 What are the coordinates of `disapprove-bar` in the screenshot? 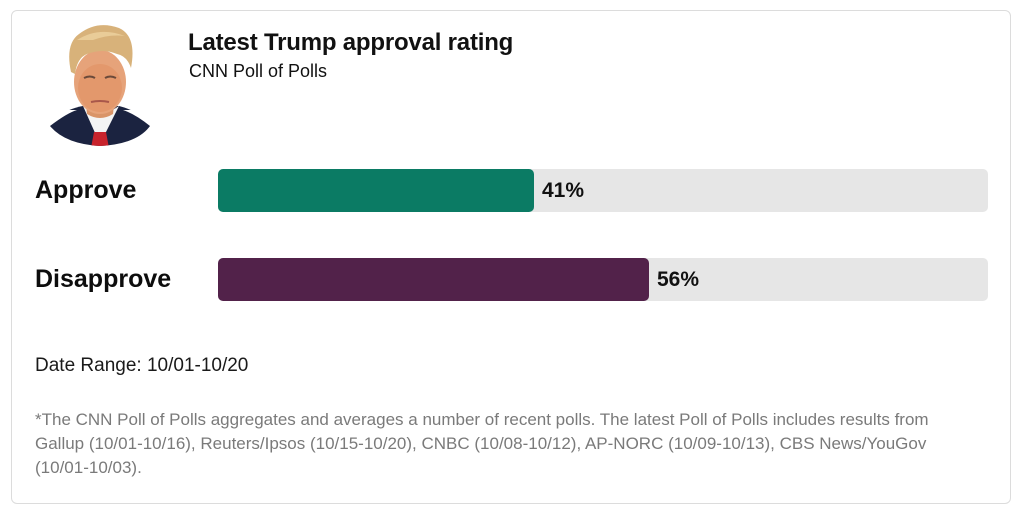 It's located at (433, 279).